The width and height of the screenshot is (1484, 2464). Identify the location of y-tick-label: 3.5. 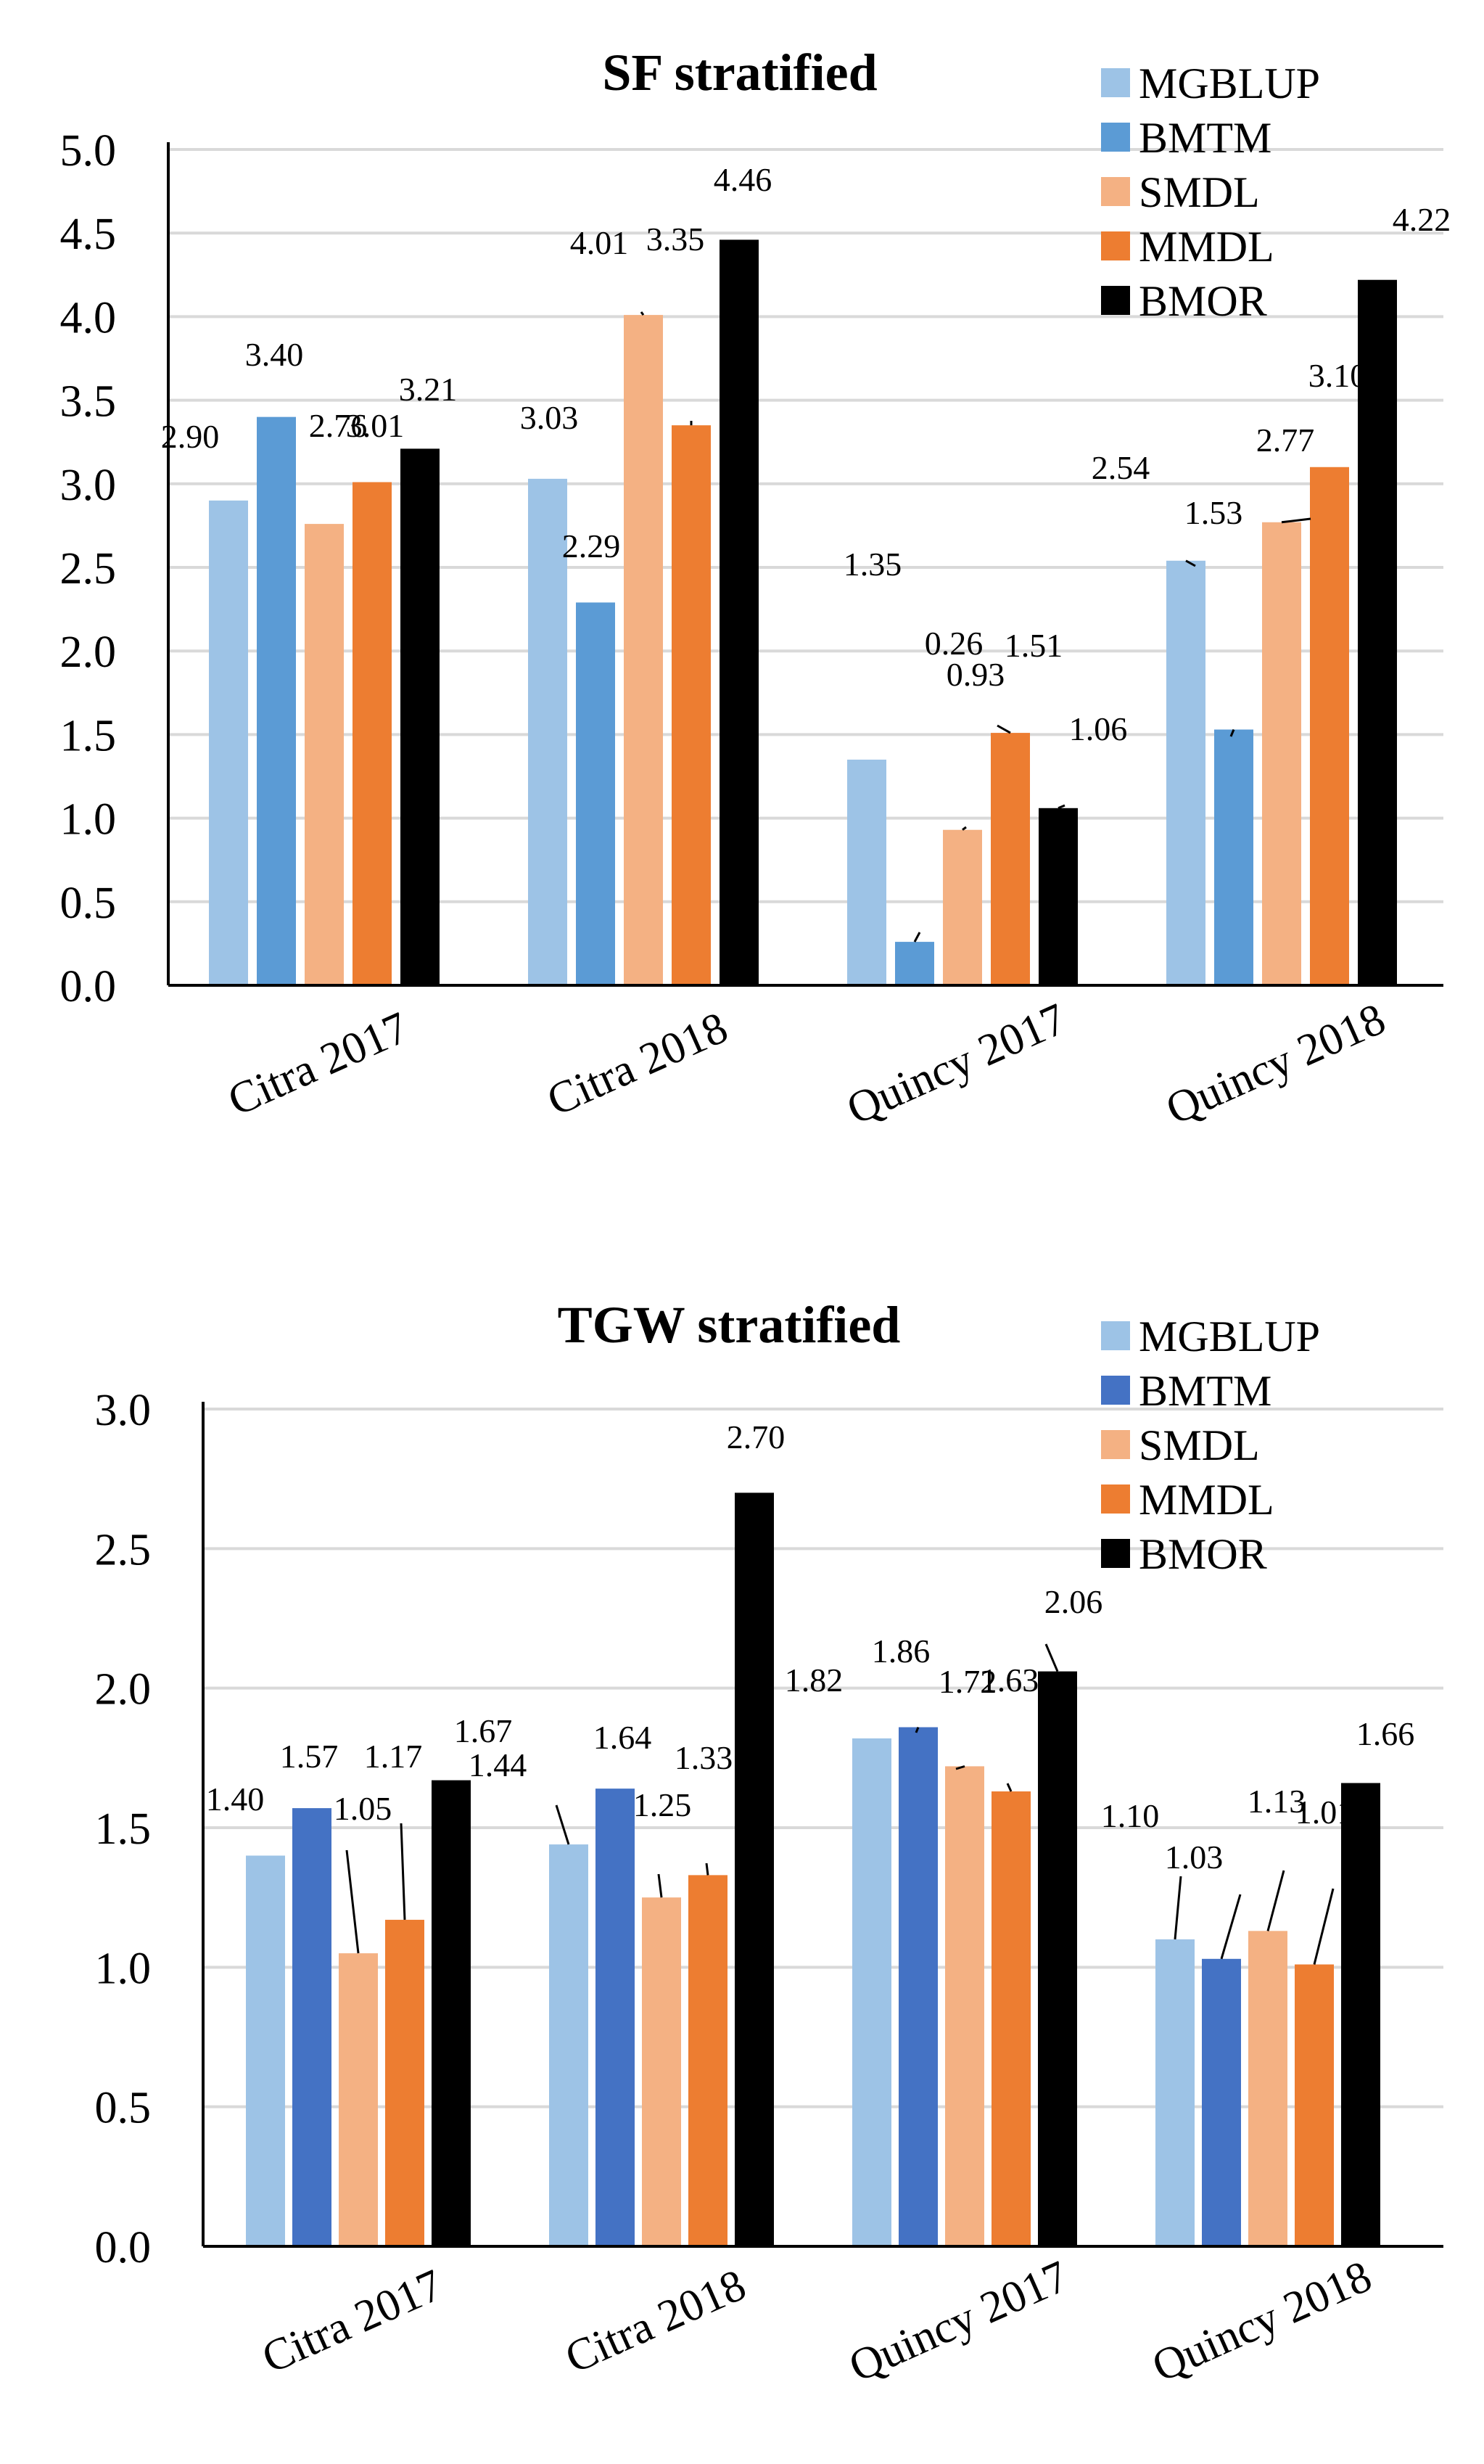
(88, 402).